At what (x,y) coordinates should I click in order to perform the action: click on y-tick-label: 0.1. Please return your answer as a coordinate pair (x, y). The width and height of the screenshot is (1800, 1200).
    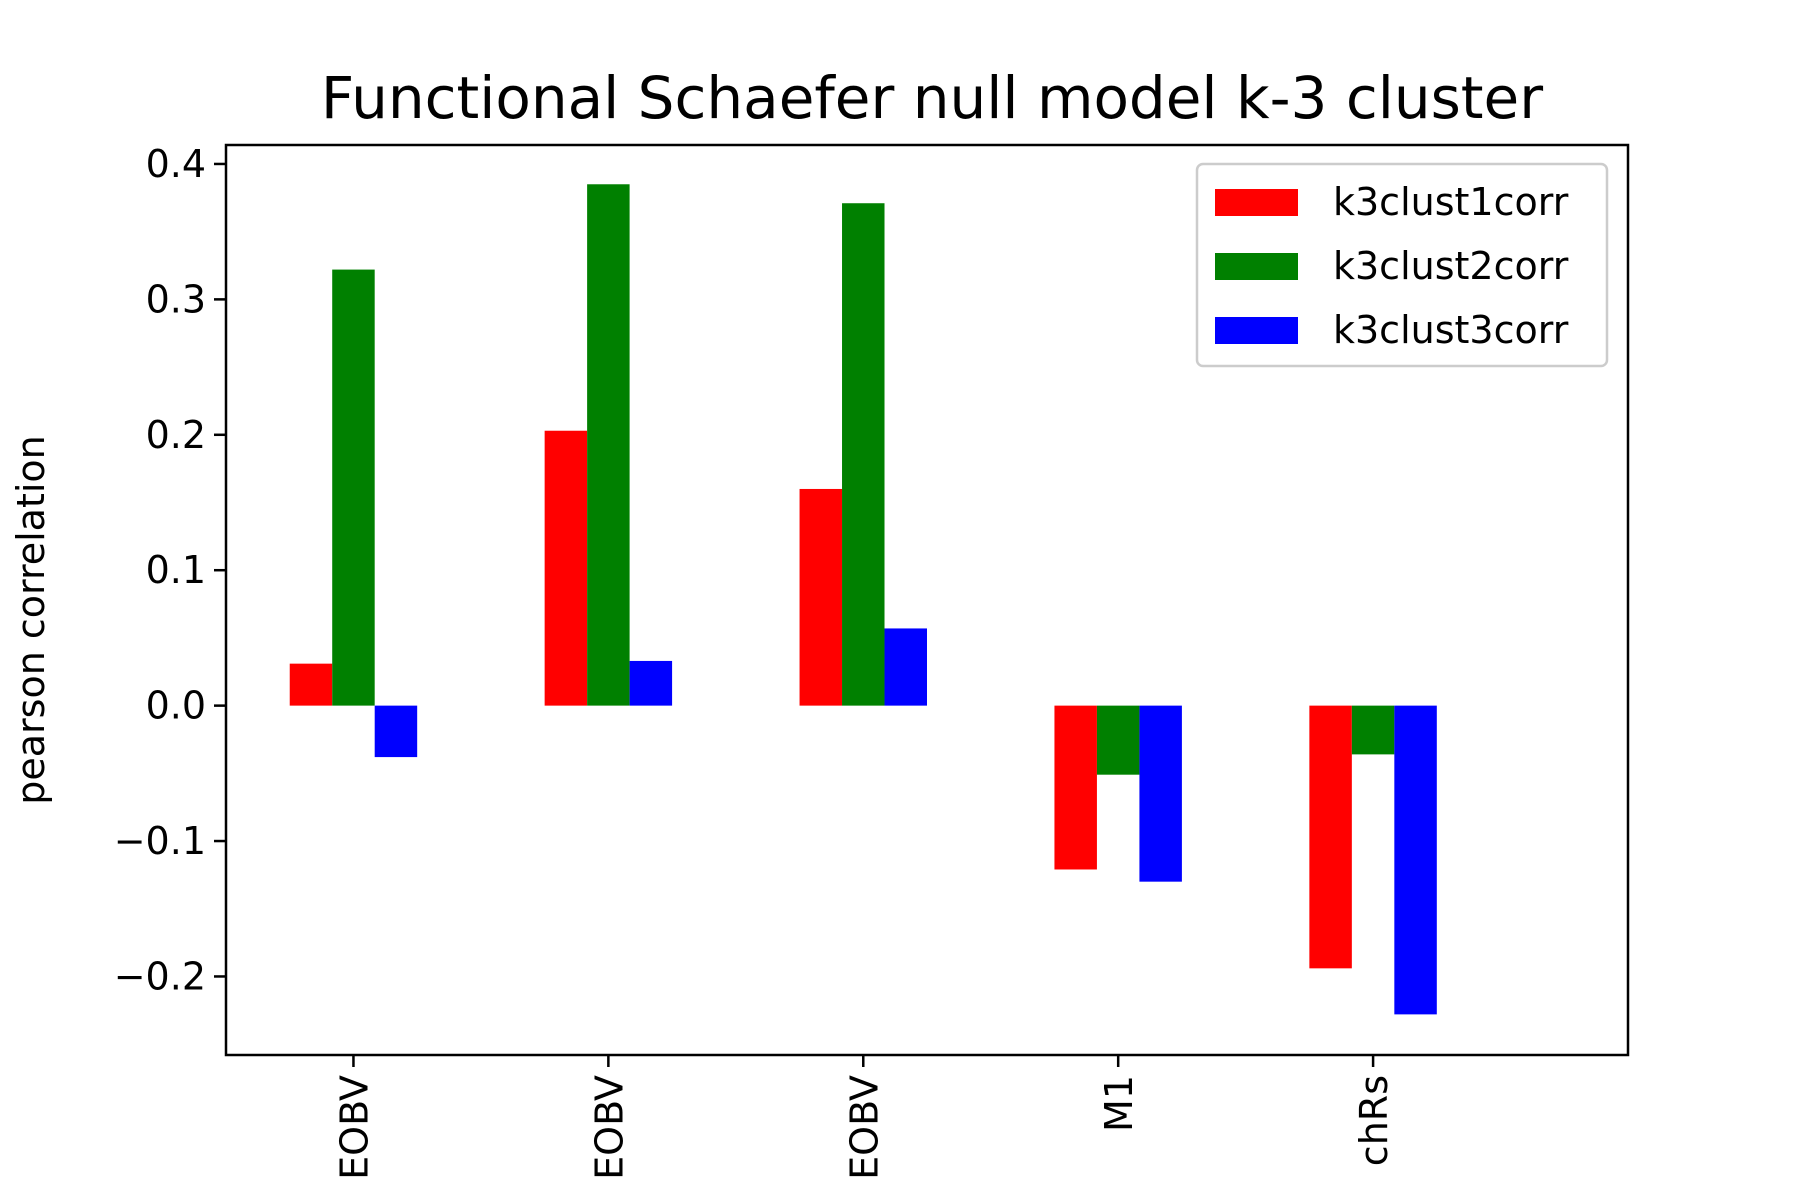
    Looking at the image, I should click on (176, 570).